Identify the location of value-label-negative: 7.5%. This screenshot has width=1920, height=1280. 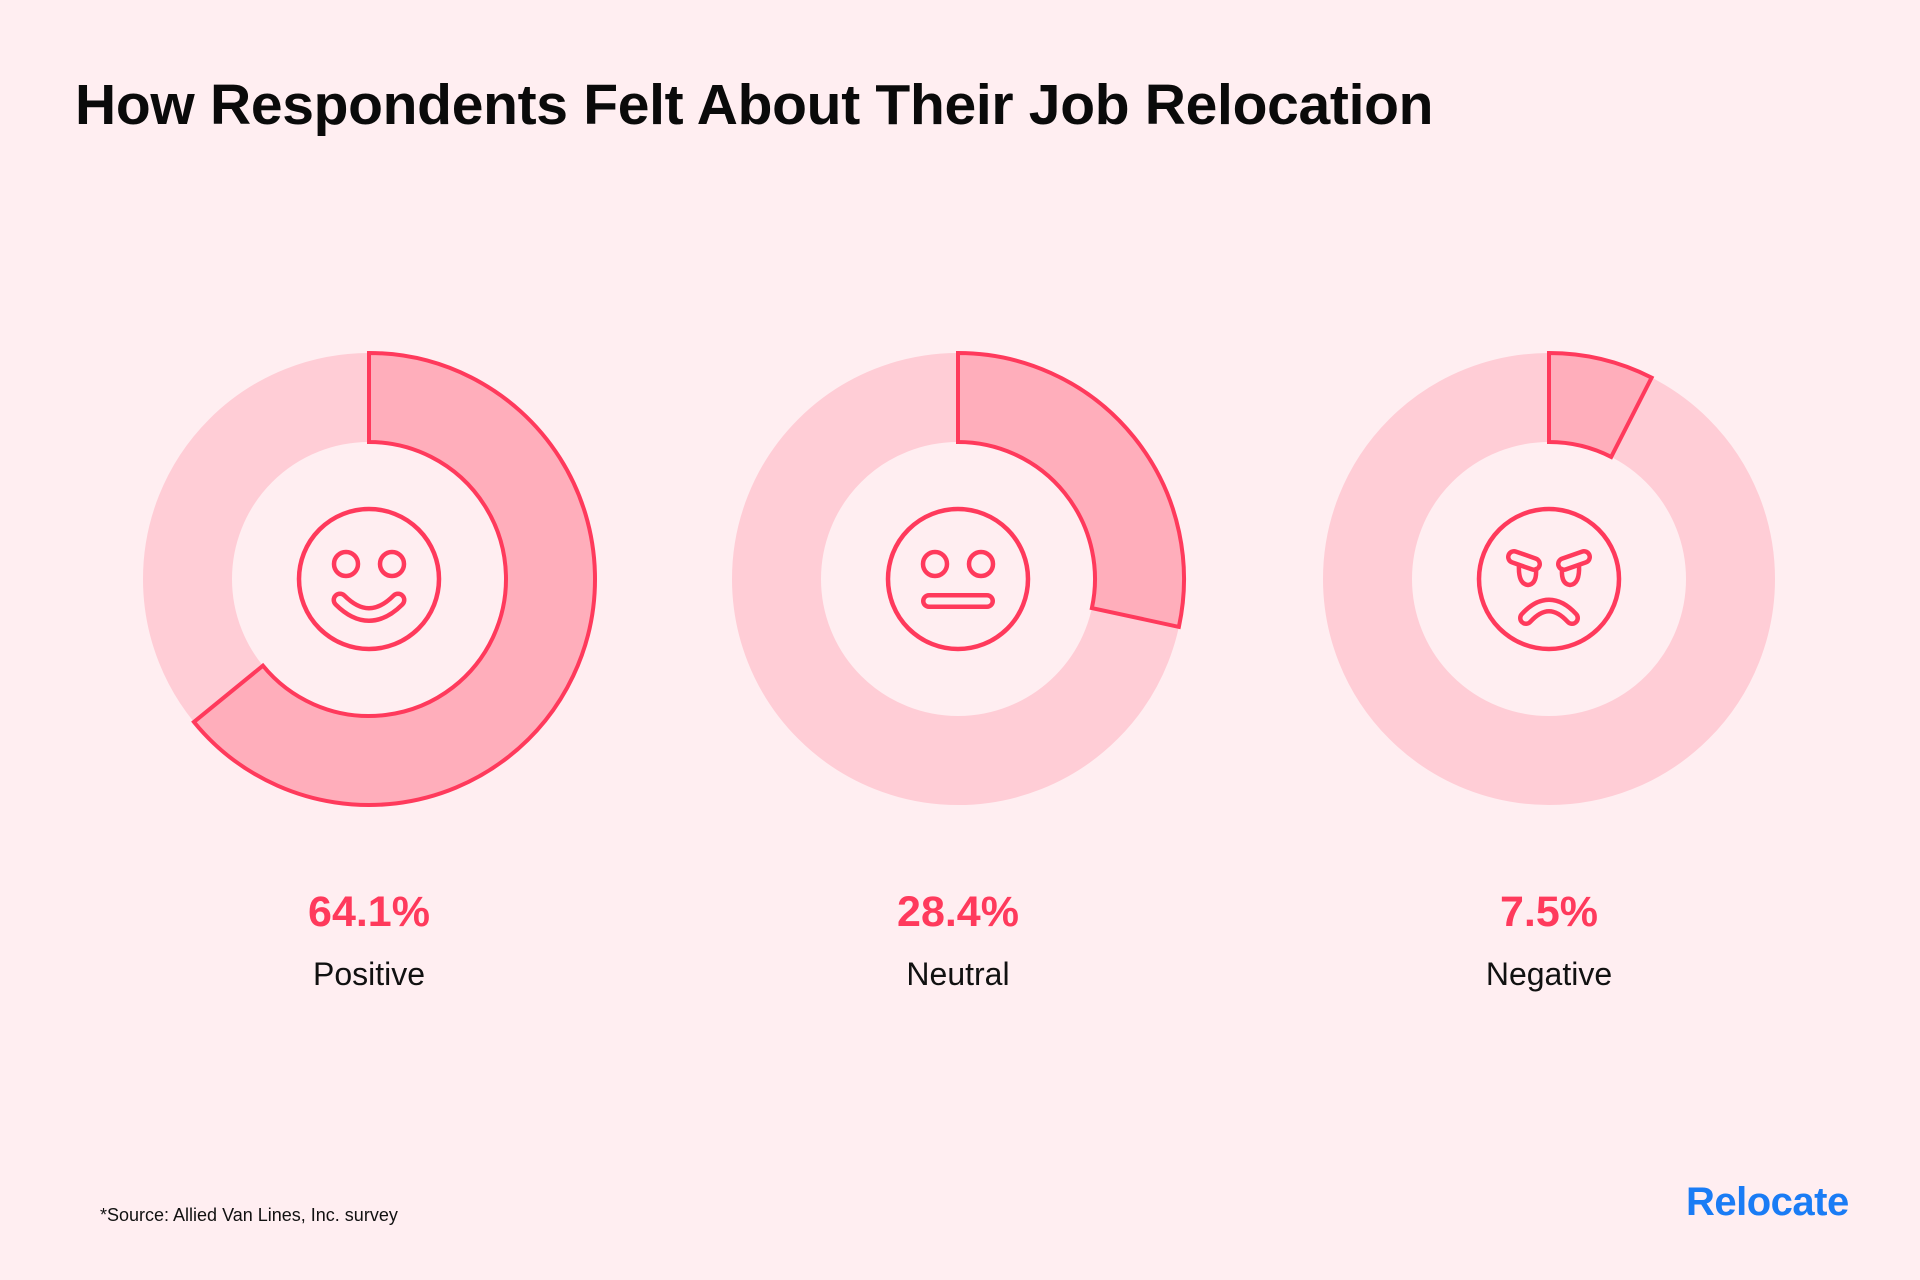
(1548, 912).